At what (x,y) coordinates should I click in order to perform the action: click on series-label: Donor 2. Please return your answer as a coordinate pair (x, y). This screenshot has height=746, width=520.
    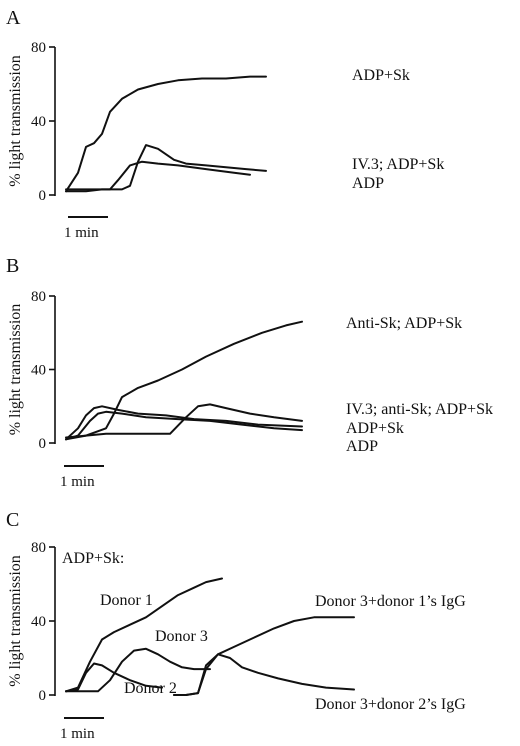
    Looking at the image, I should click on (150, 688).